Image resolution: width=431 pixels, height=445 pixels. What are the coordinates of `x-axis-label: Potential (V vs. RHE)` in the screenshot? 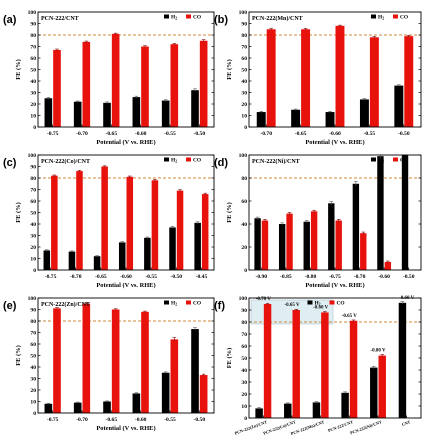 It's located at (334, 285).